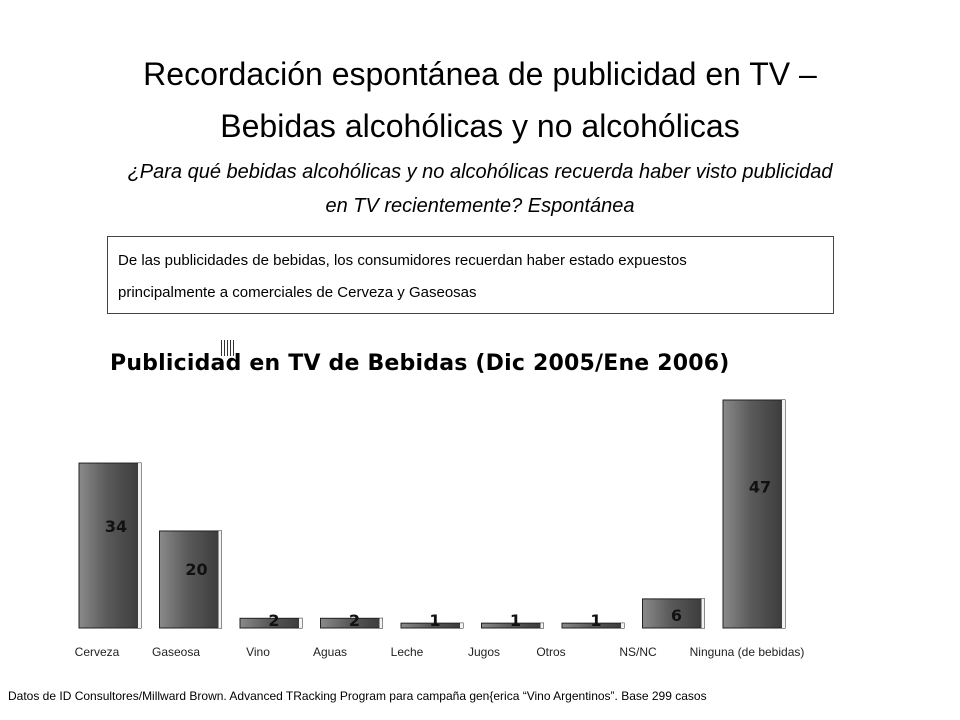 This screenshot has width=960, height=720. What do you see at coordinates (116, 526) in the screenshot?
I see `bar-value-label: 34` at bounding box center [116, 526].